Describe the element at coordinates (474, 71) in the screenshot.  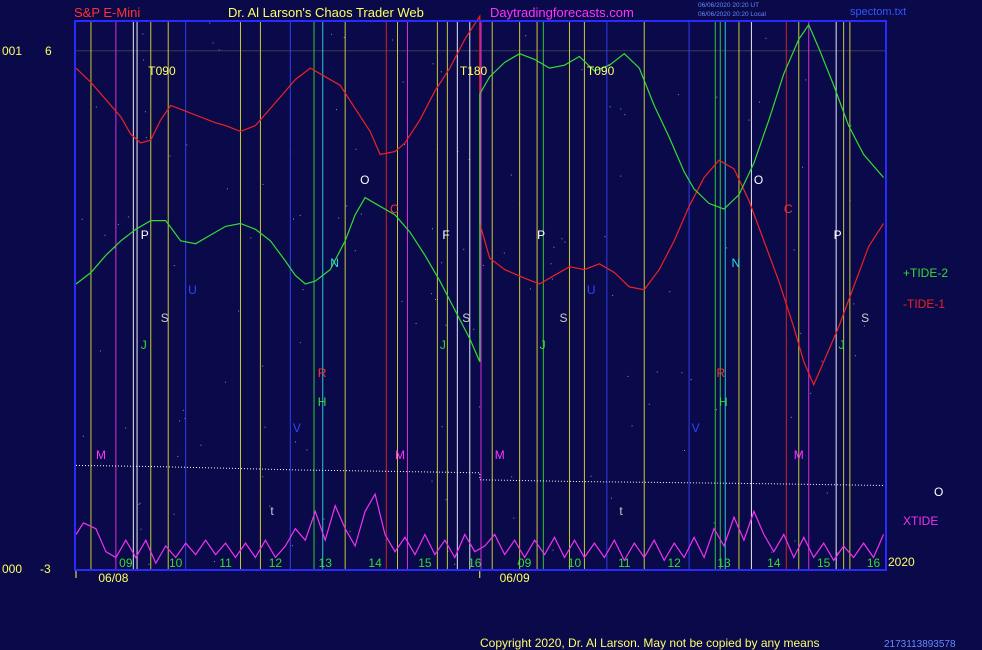
I see `annotation-label: T180` at that location.